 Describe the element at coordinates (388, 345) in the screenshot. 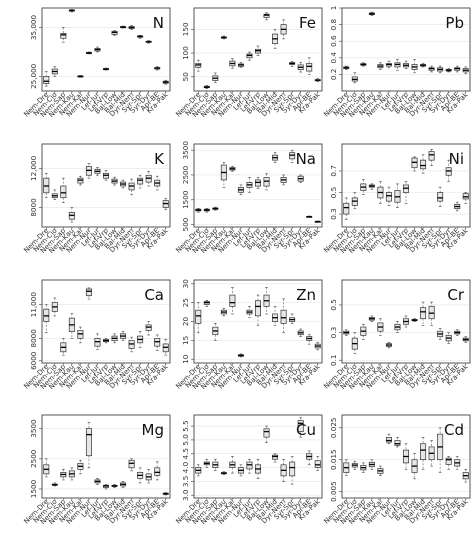

I see `box-cr-nem-nur` at that location.